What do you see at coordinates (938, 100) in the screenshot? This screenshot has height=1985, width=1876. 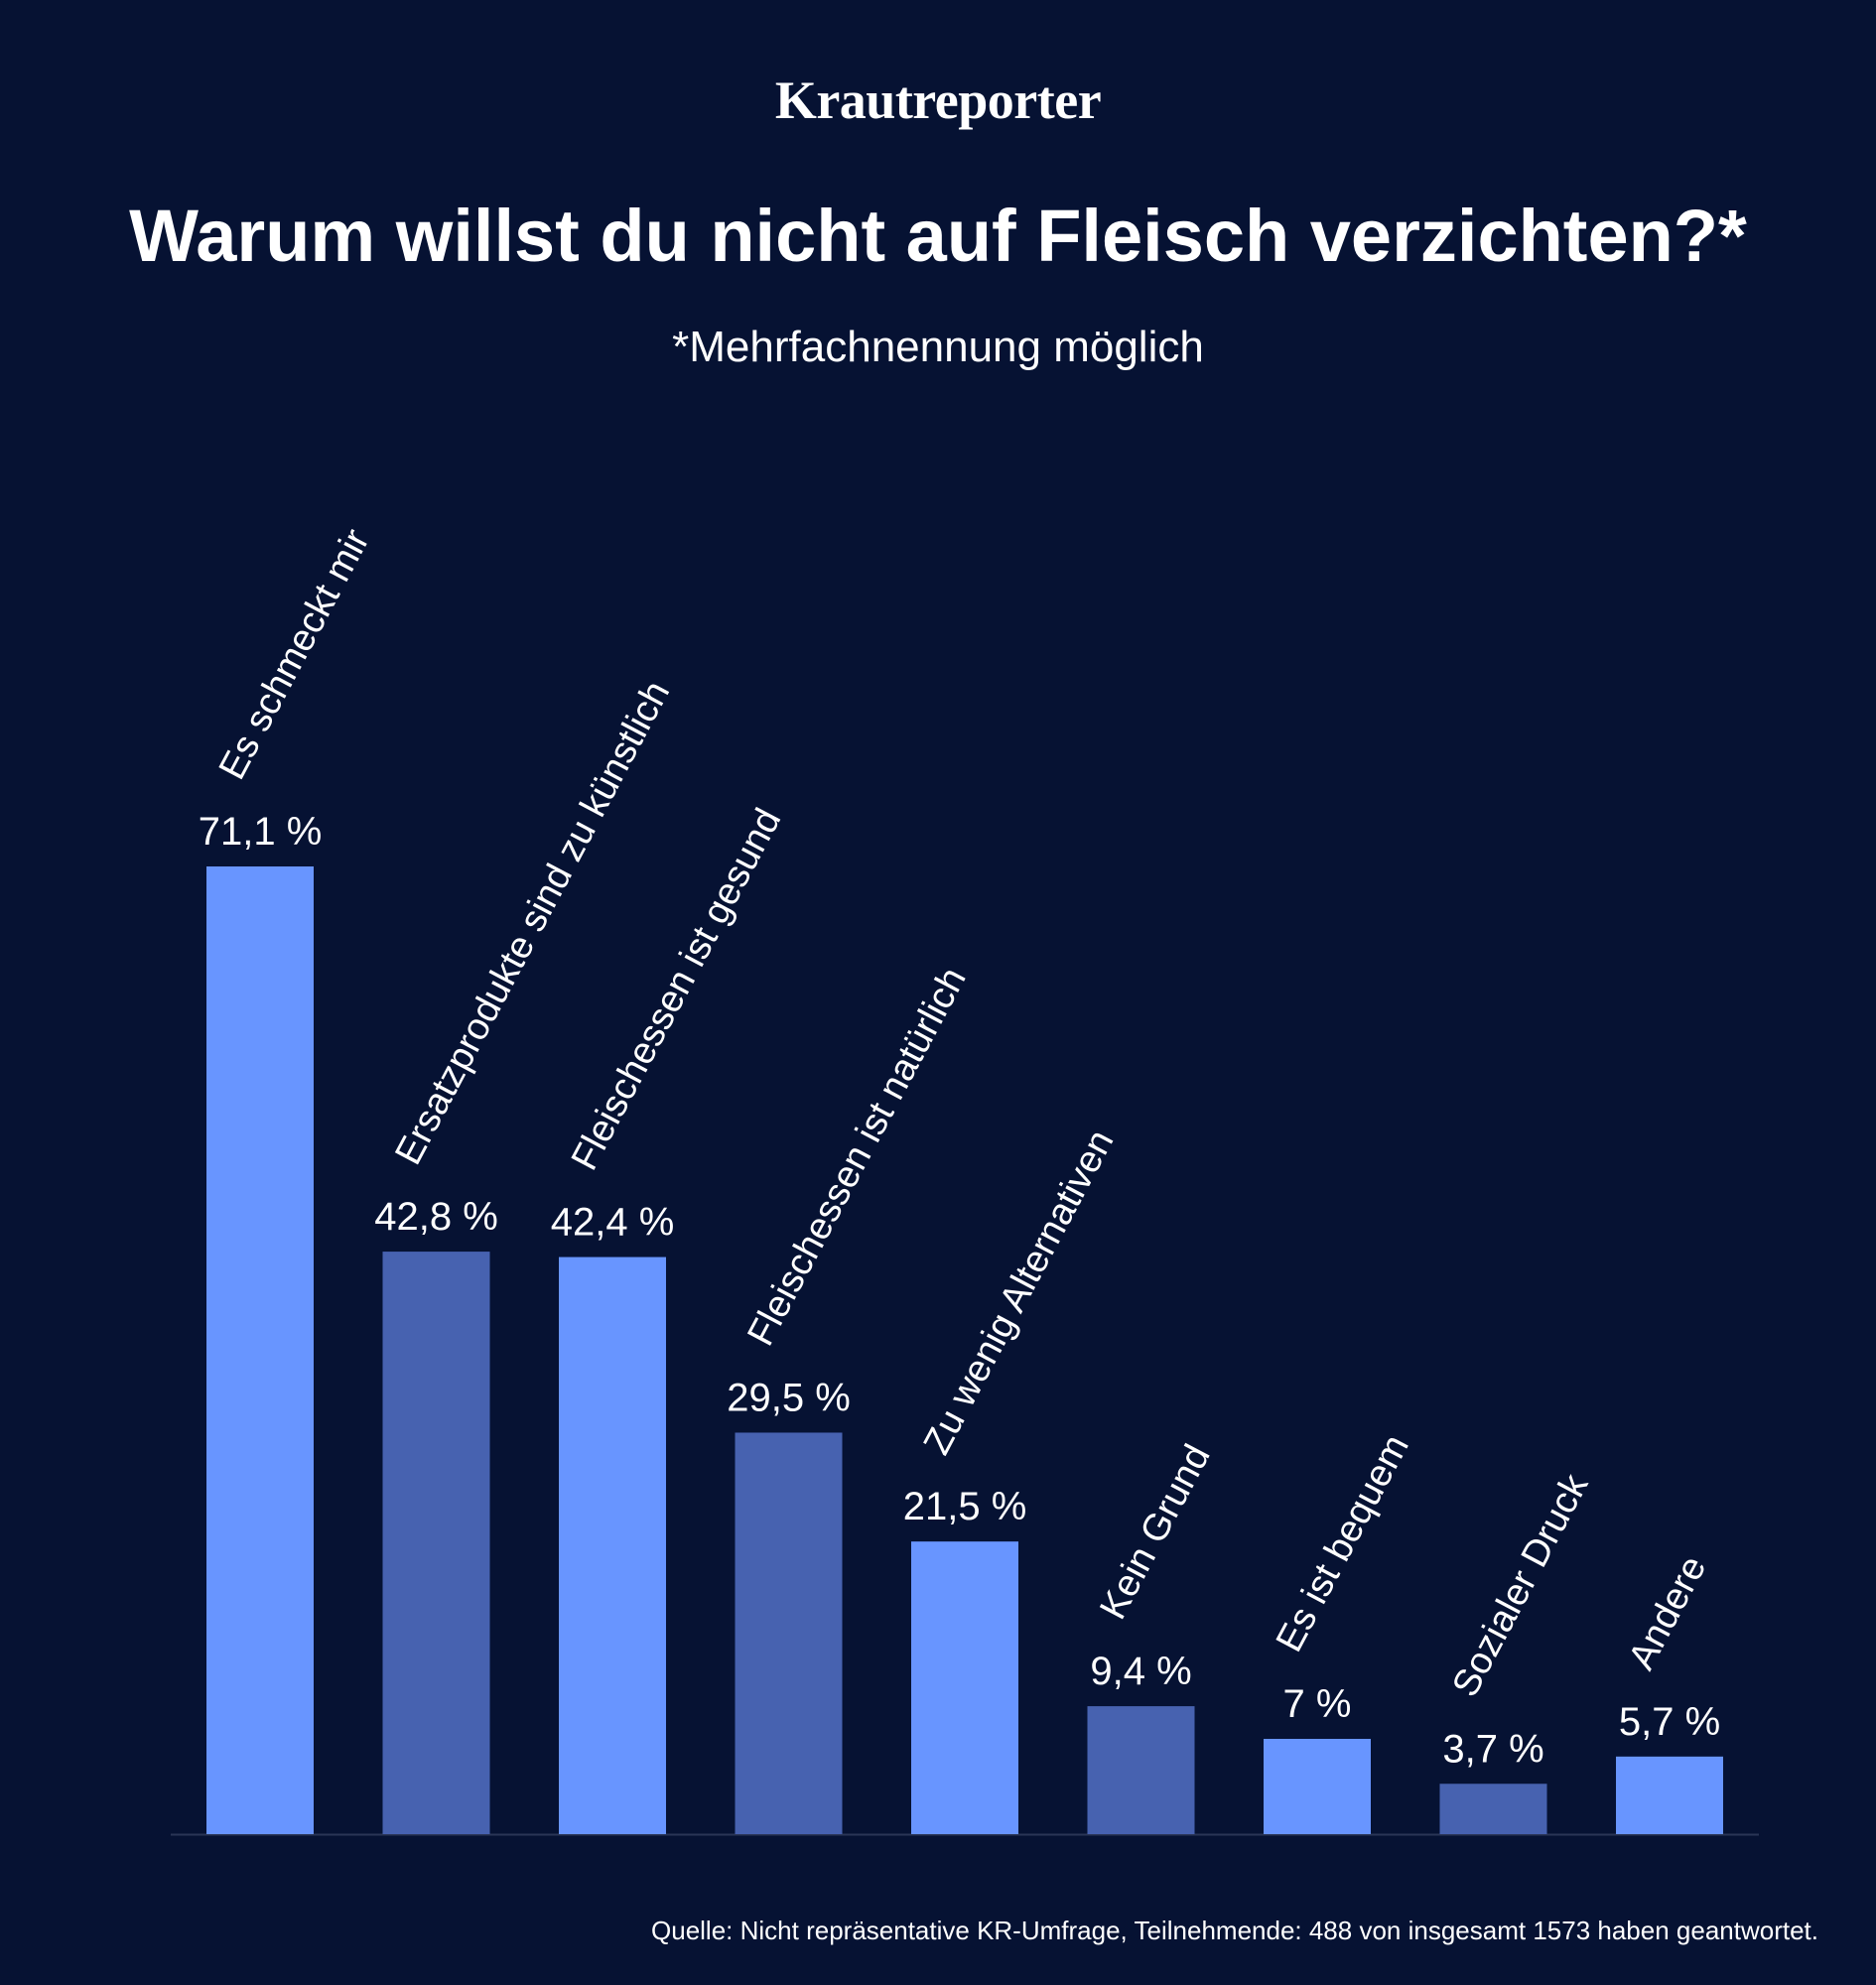 I see `brand-logo: Krautreporter` at bounding box center [938, 100].